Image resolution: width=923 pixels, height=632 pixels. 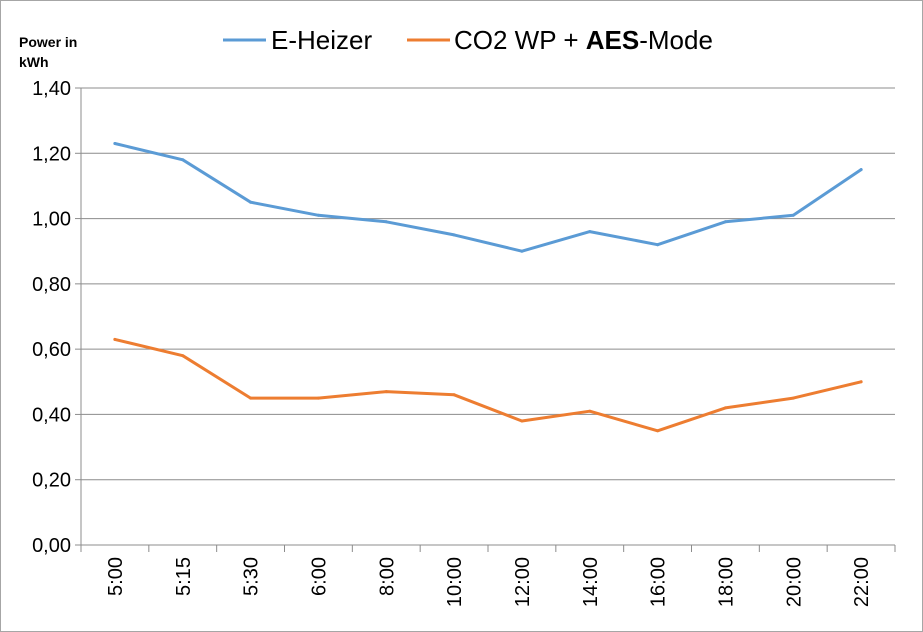 I want to click on y-tick-label: 0,00, so click(x=51, y=546).